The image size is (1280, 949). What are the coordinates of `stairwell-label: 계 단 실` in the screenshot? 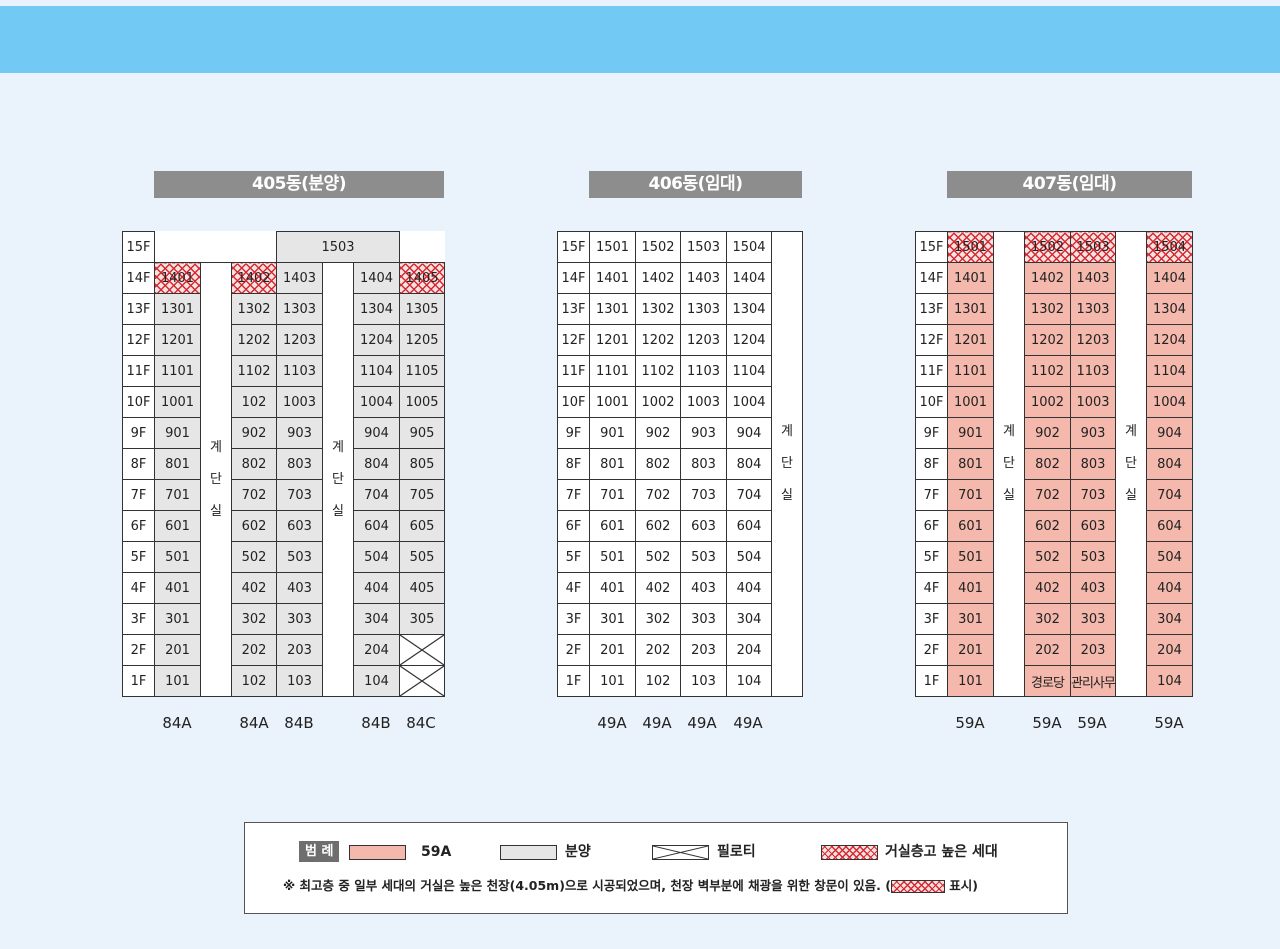 It's located at (1131, 463).